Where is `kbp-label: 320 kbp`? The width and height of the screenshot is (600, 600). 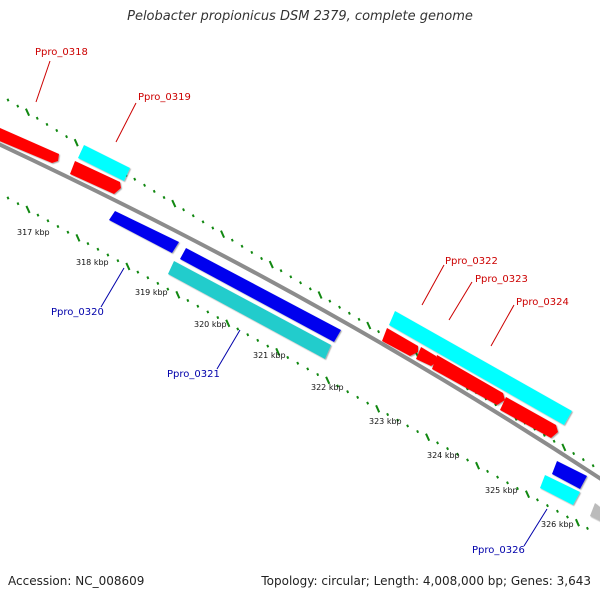
kbp-label: 320 kbp is located at coordinates (210, 324).